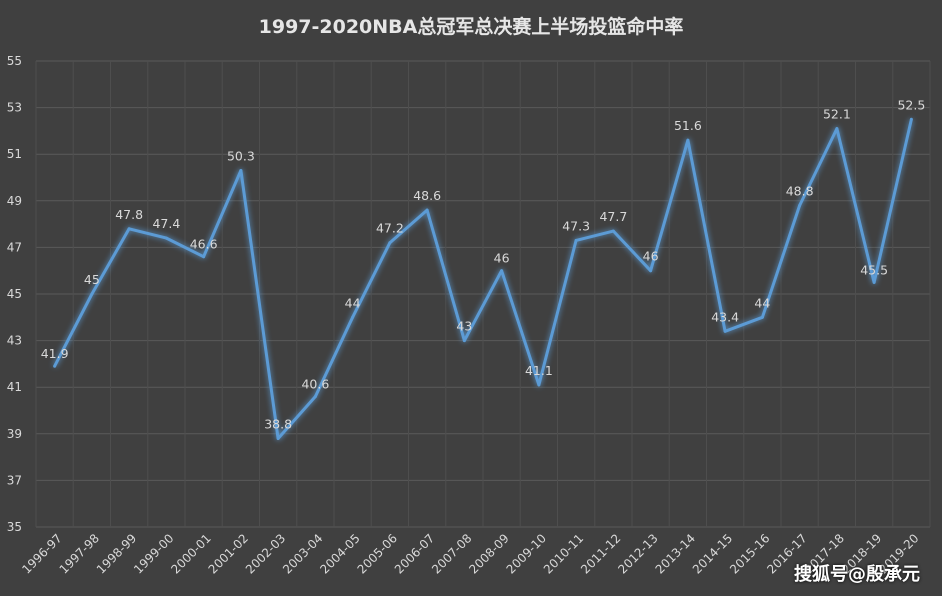 Image resolution: width=942 pixels, height=596 pixels. I want to click on data-label: 47.8, so click(129, 214).